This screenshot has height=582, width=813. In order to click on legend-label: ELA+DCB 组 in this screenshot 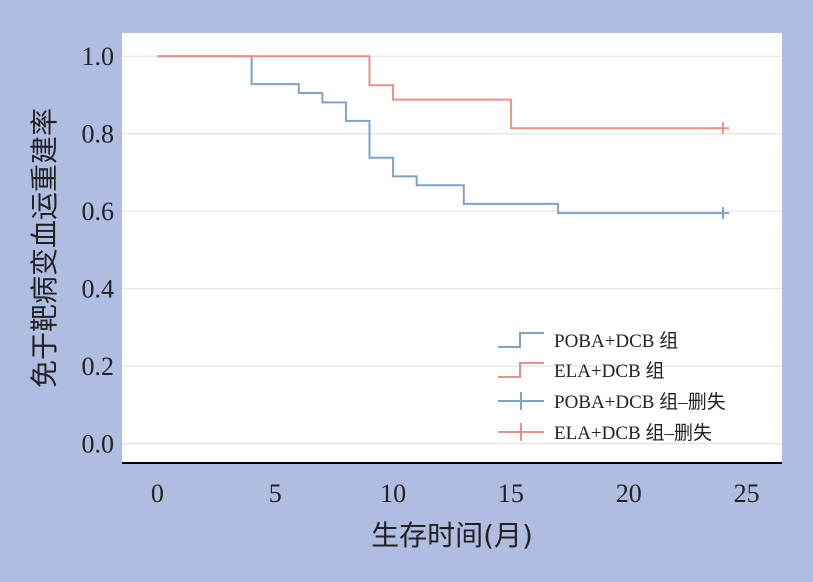, I will do `click(609, 371)`.